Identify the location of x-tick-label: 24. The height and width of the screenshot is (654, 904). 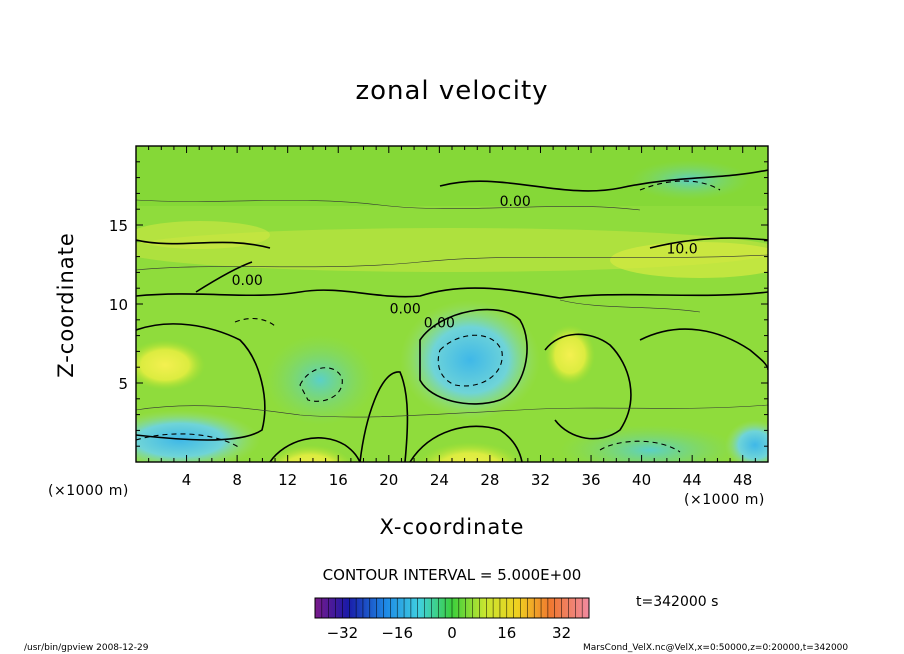
(439, 480).